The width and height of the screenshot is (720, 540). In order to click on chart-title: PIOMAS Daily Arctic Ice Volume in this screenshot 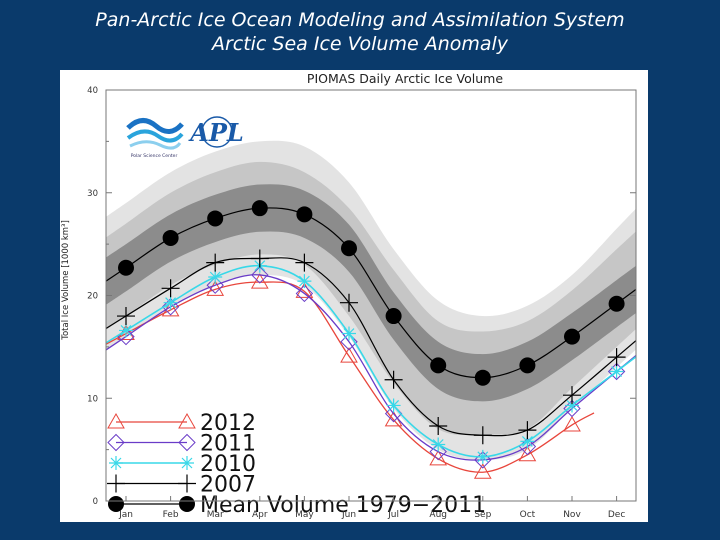, I will do `click(405, 78)`.